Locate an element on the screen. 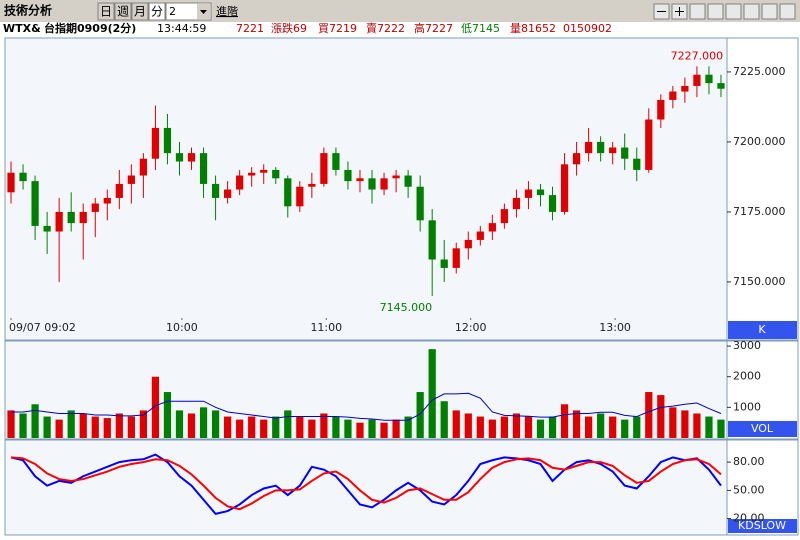  y-tick-label: 7175.000 is located at coordinates (759, 211).